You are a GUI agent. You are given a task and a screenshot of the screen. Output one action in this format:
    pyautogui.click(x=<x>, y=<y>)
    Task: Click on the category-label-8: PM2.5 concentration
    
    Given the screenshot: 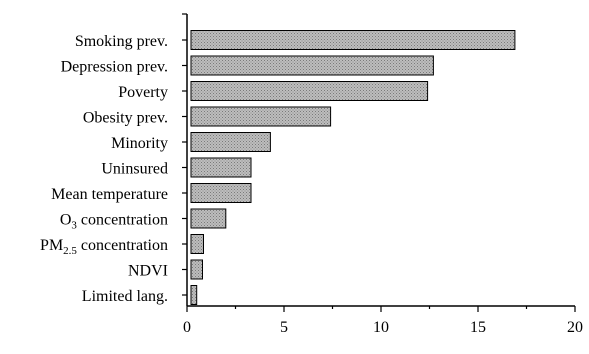 What is the action you would take?
    pyautogui.click(x=104, y=247)
    